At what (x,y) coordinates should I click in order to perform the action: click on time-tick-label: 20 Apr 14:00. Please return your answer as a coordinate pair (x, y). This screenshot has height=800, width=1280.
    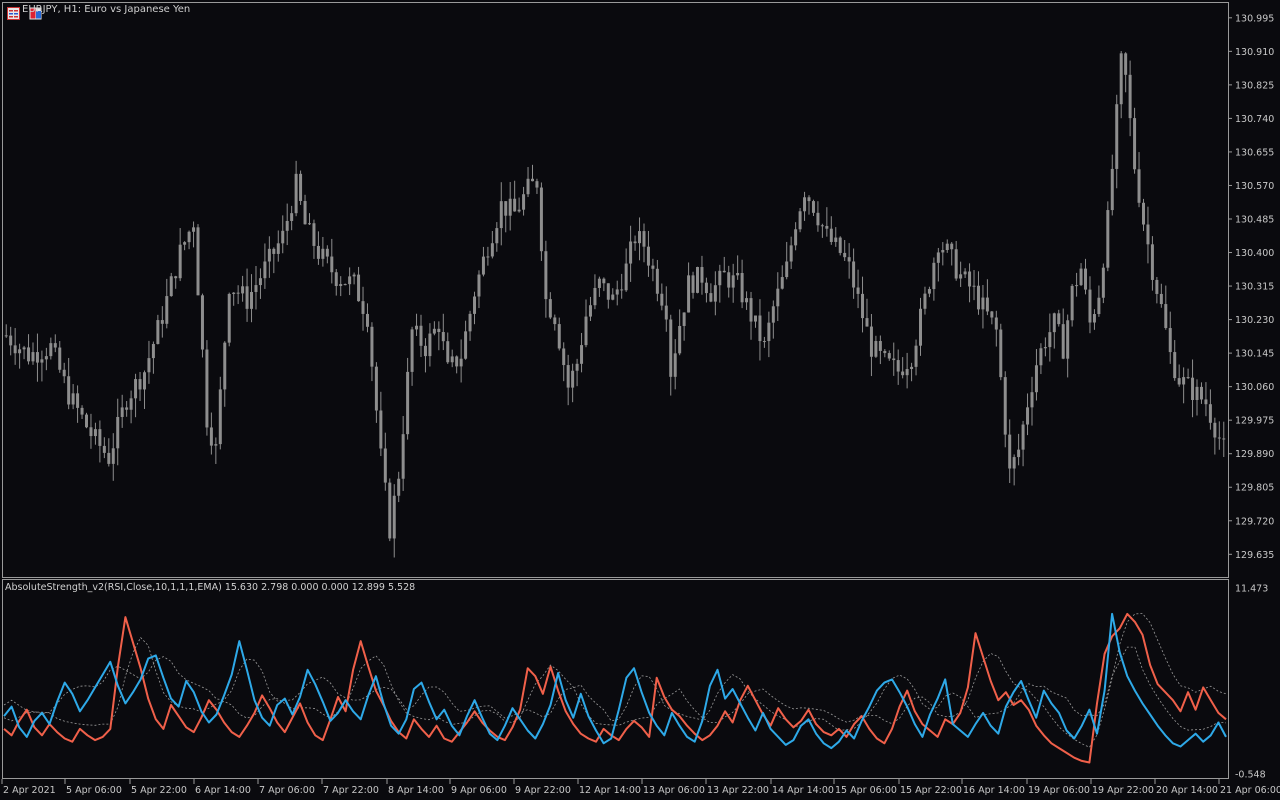
    Looking at the image, I should click on (1187, 790).